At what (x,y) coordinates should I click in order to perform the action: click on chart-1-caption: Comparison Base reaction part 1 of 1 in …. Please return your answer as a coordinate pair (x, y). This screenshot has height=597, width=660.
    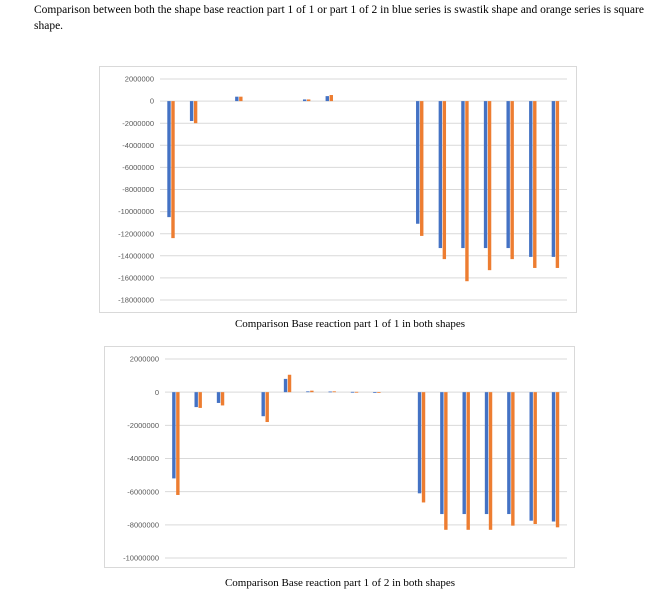
    Looking at the image, I should click on (350, 324).